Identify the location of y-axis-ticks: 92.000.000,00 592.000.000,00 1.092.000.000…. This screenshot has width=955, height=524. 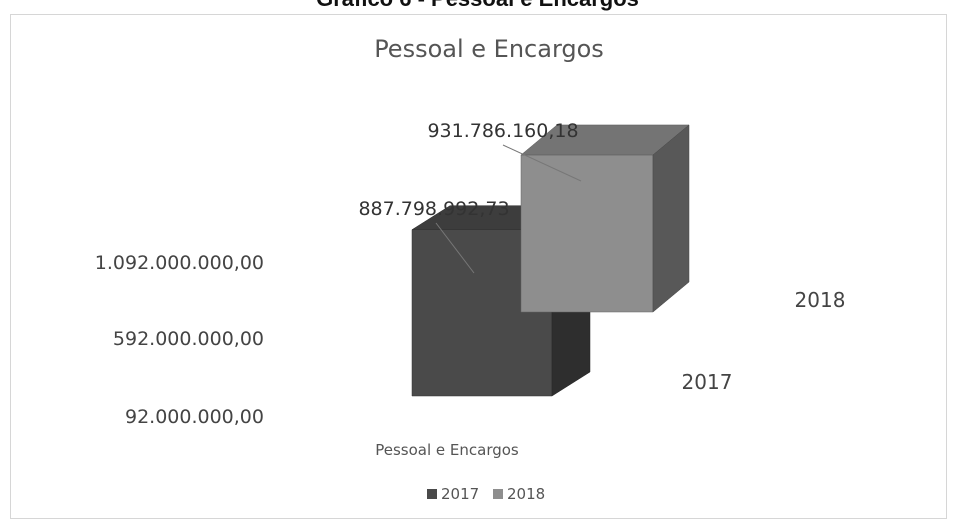
(179, 340).